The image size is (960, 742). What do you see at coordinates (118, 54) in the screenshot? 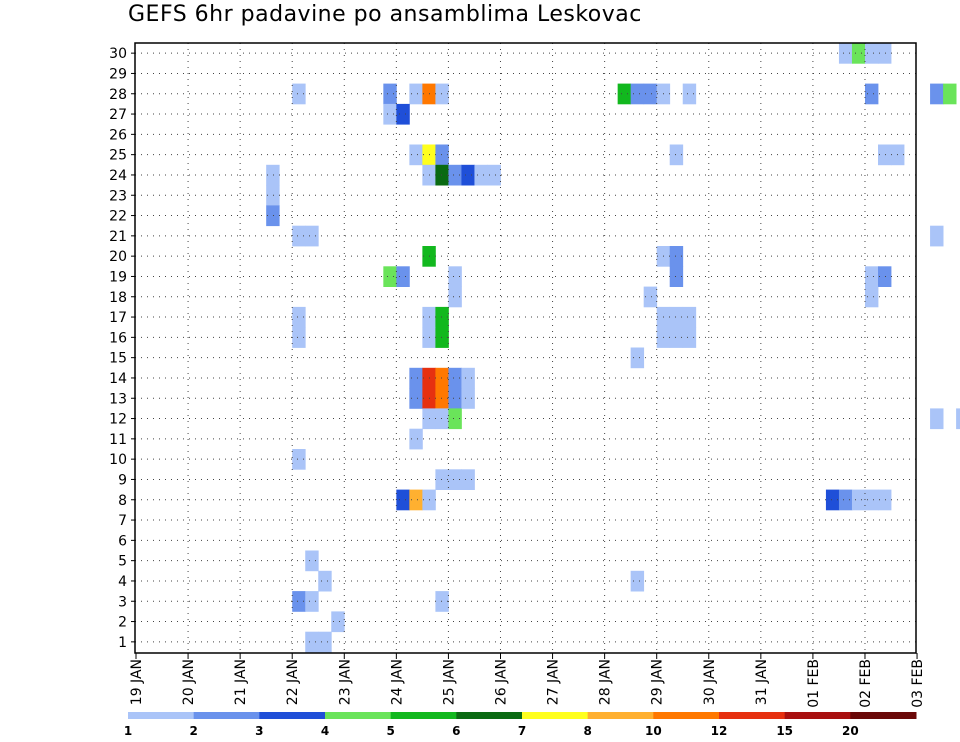
I see `y-tick-label: 30` at bounding box center [118, 54].